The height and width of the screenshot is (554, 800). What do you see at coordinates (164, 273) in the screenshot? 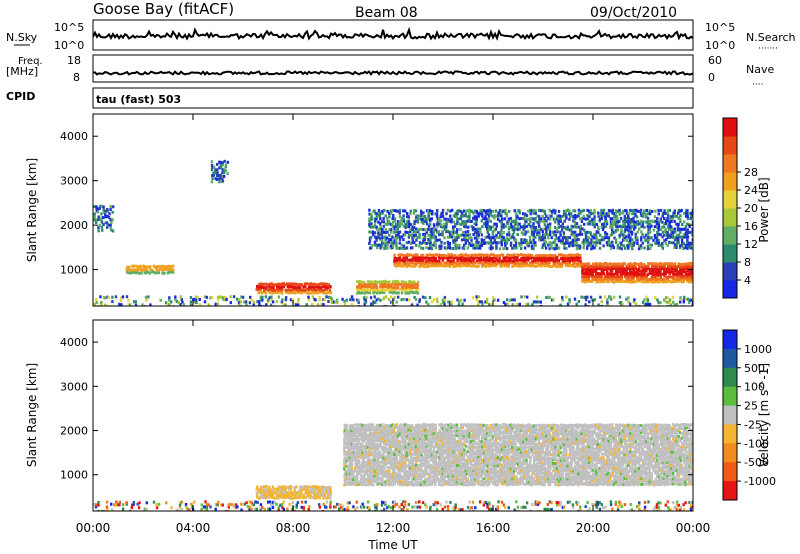
I see `power-cell-f1` at bounding box center [164, 273].